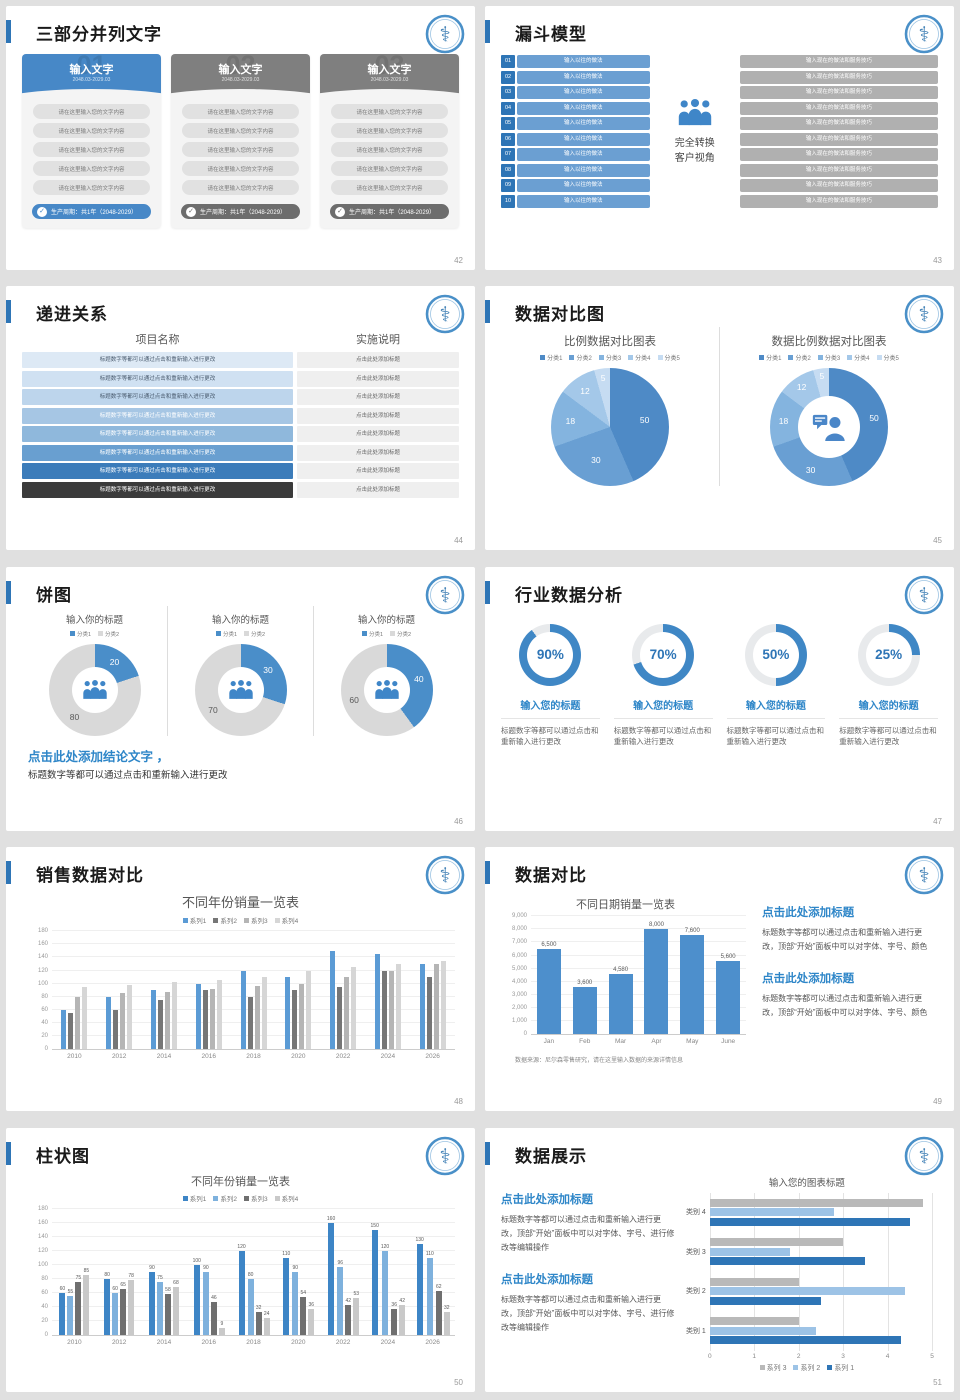  Describe the element at coordinates (695, 1213) in the screenshot. I see `category-label: 类别 4` at that location.